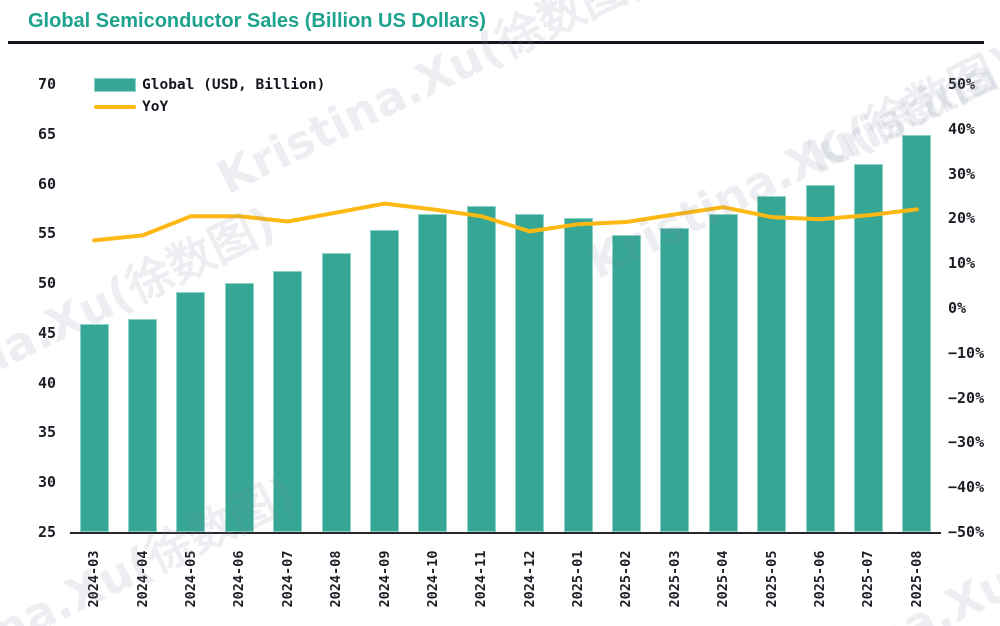 The image size is (1000, 626). What do you see at coordinates (94, 579) in the screenshot?
I see `x-axis-label-2024-03: 2024-03` at bounding box center [94, 579].